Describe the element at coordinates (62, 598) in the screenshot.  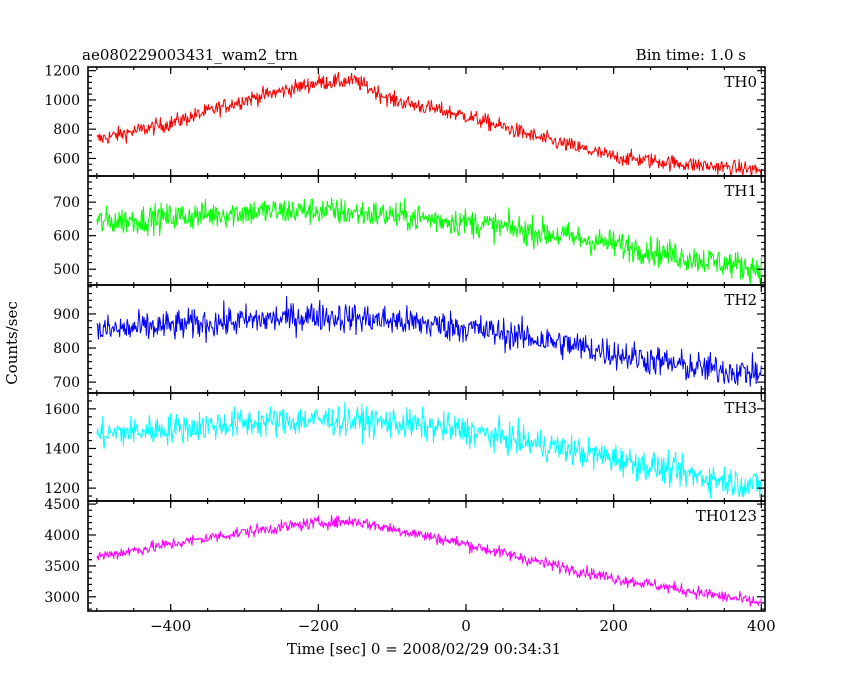
I see `y-tick-label: 3000` at that location.